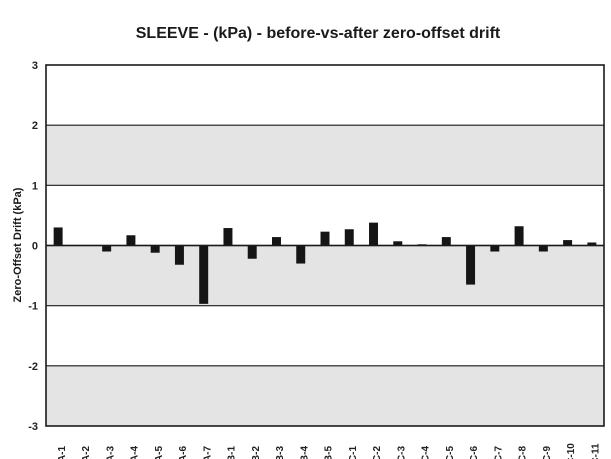 The image size is (611, 459). Describe the element at coordinates (62, 452) in the screenshot. I see `x-tick-label: A-1` at that location.